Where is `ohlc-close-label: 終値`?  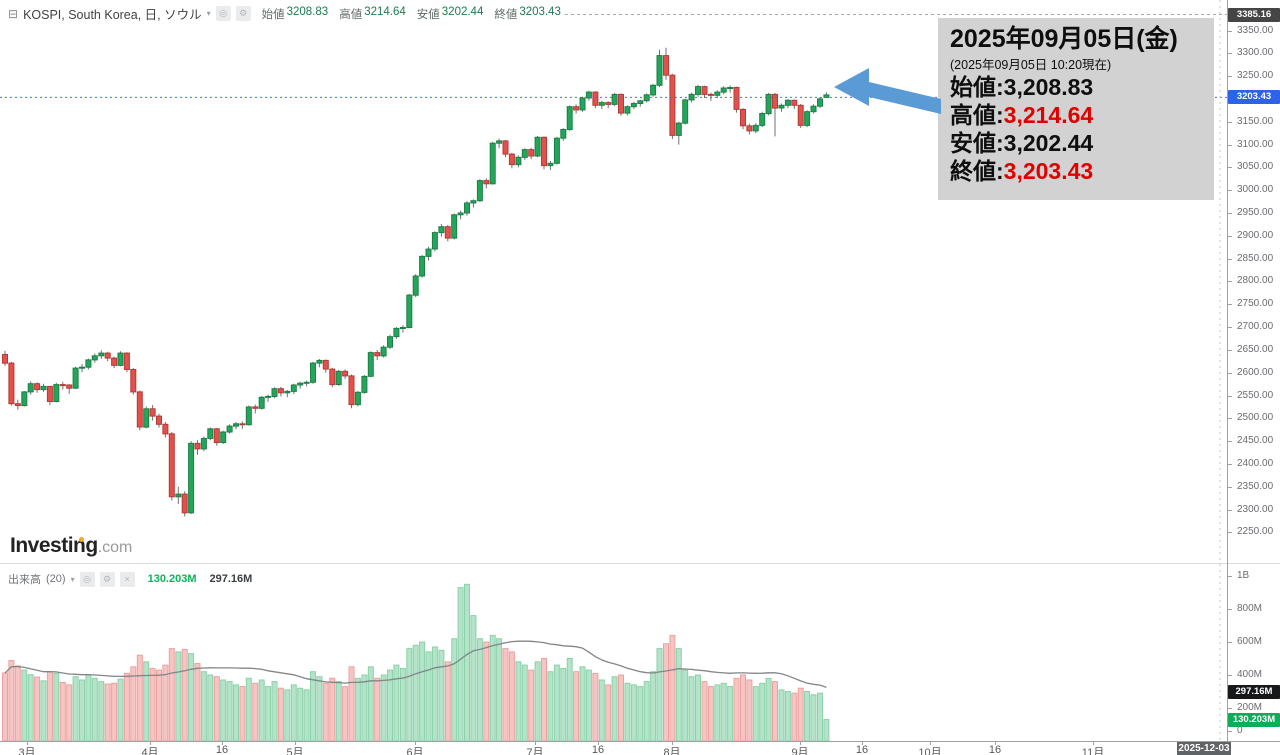
ohlc-close-label: 終値 is located at coordinates (506, 14).